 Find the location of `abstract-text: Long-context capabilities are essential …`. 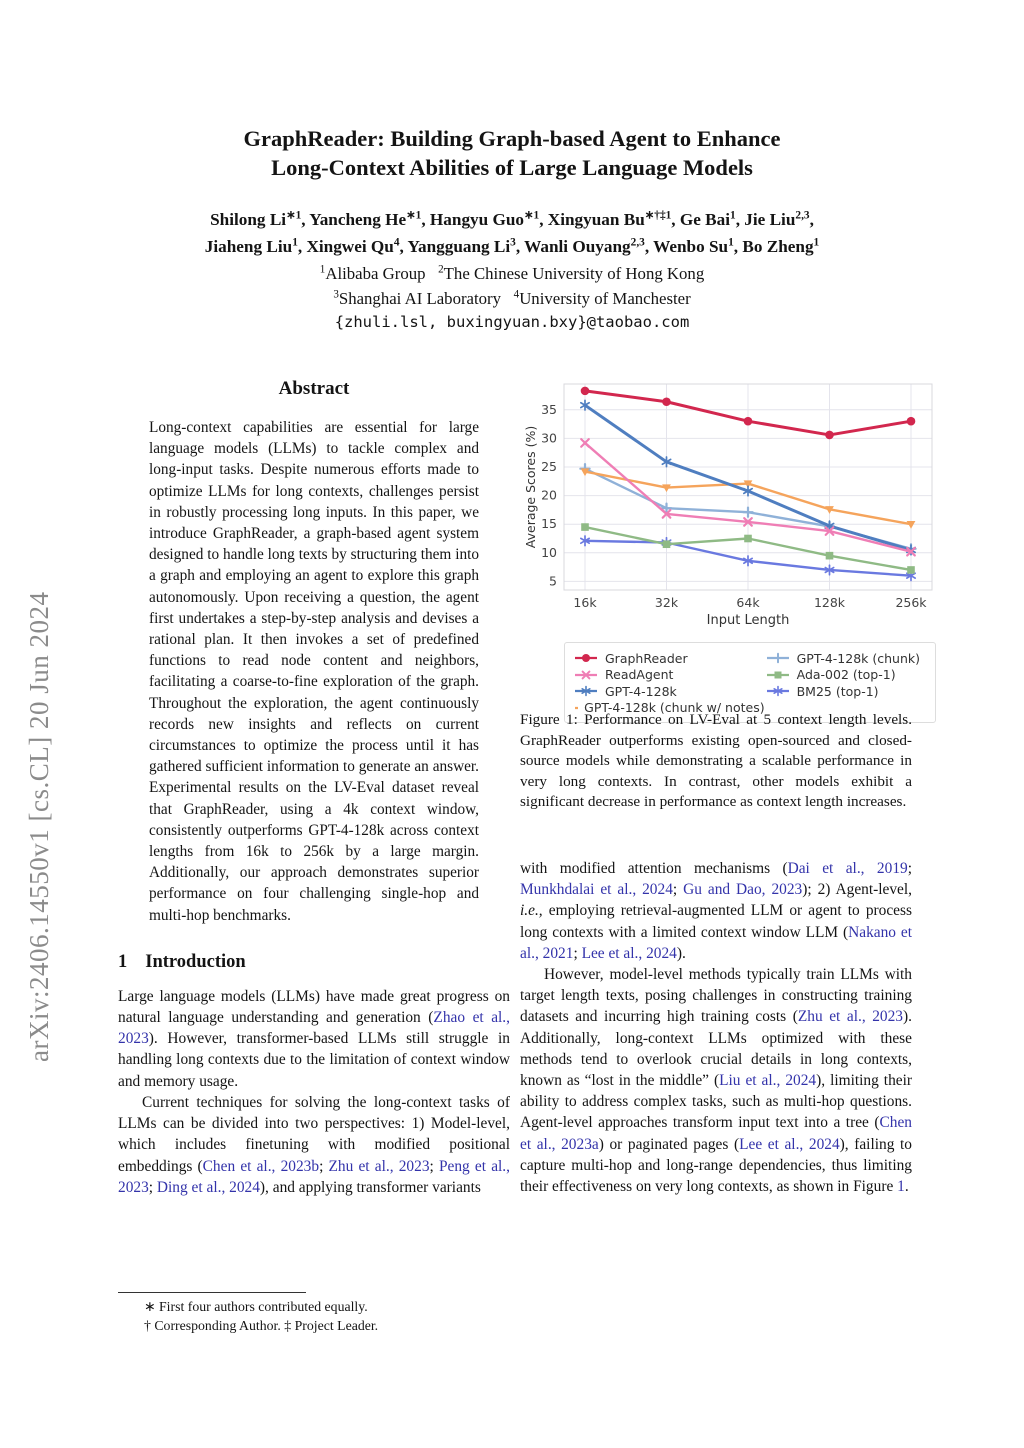

abstract-text: Long-context capabilities are essential … is located at coordinates (314, 671).